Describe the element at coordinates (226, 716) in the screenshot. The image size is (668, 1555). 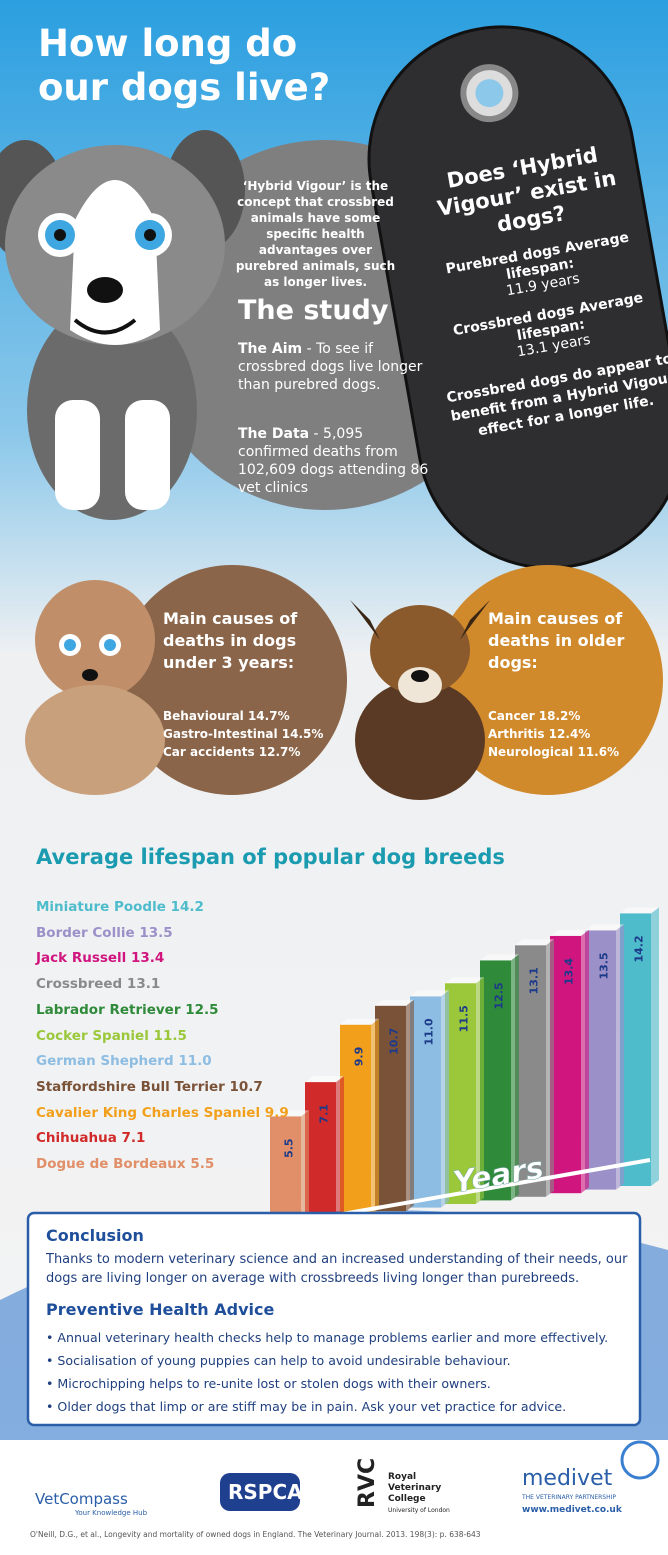
I see `list-item: Behavioural 14.7%` at that location.